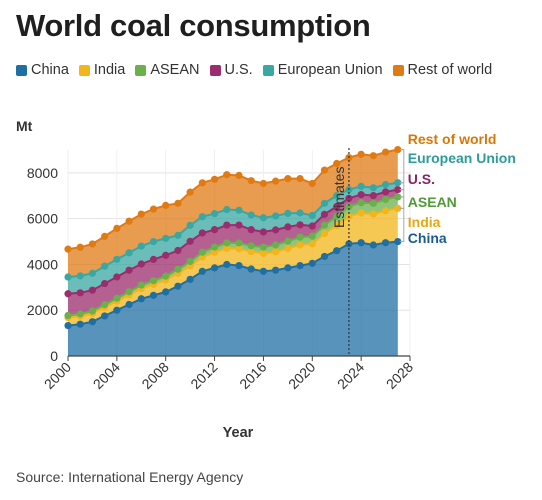 This screenshot has width=542, height=500. I want to click on x-tick-label: 2024, so click(350, 375).